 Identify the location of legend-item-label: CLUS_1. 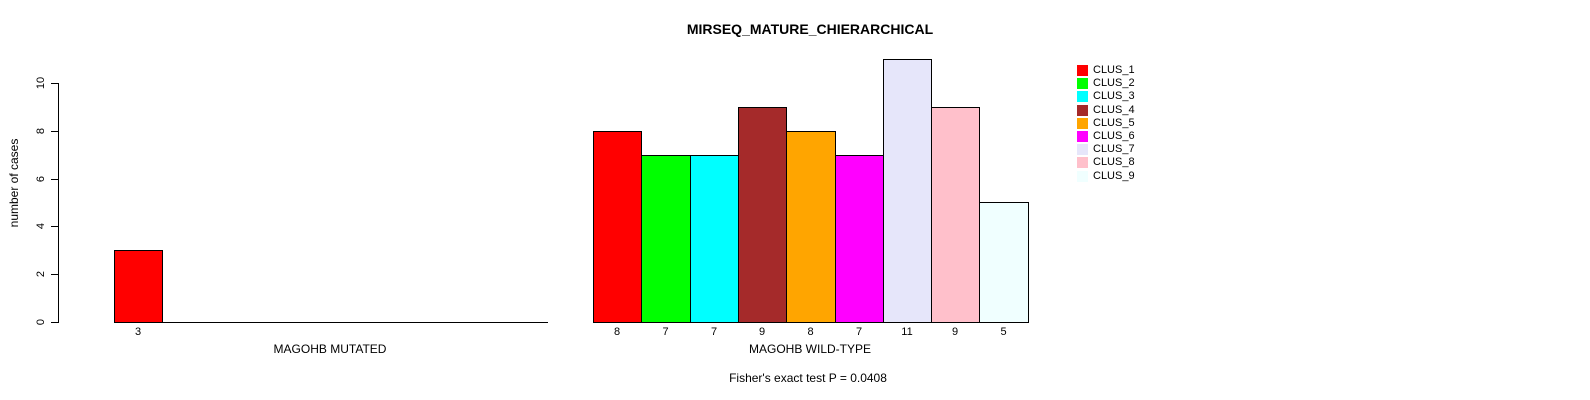
(1114, 70).